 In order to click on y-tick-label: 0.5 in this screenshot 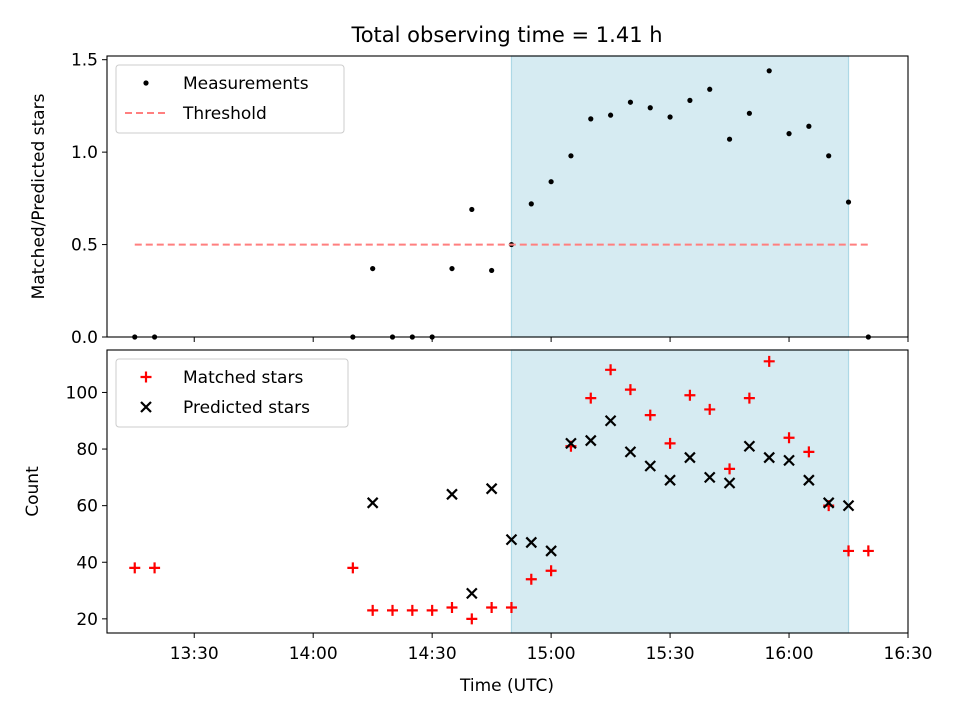, I will do `click(84, 246)`.